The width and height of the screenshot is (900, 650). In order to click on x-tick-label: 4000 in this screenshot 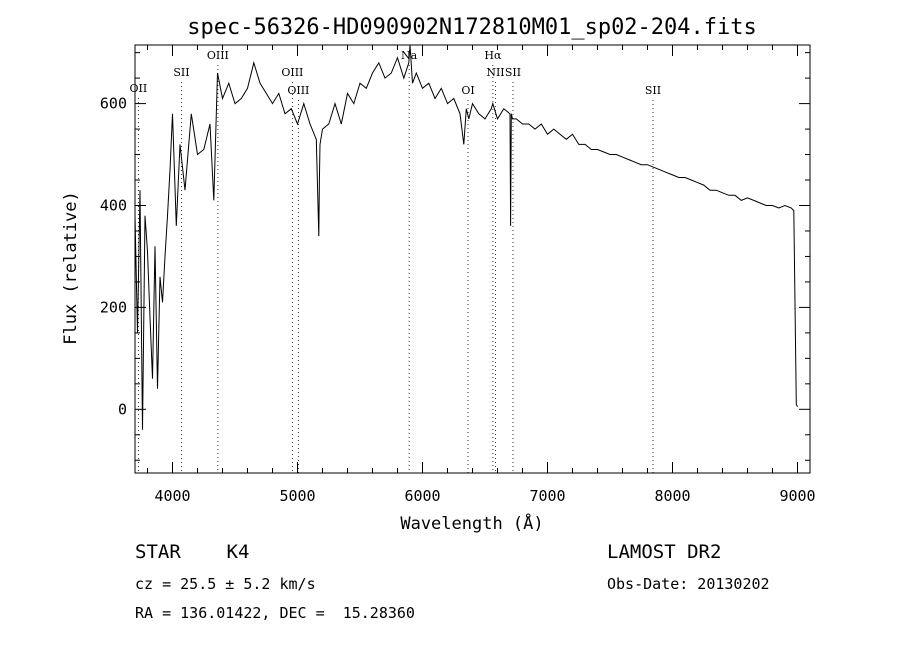, I will do `click(172, 496)`.